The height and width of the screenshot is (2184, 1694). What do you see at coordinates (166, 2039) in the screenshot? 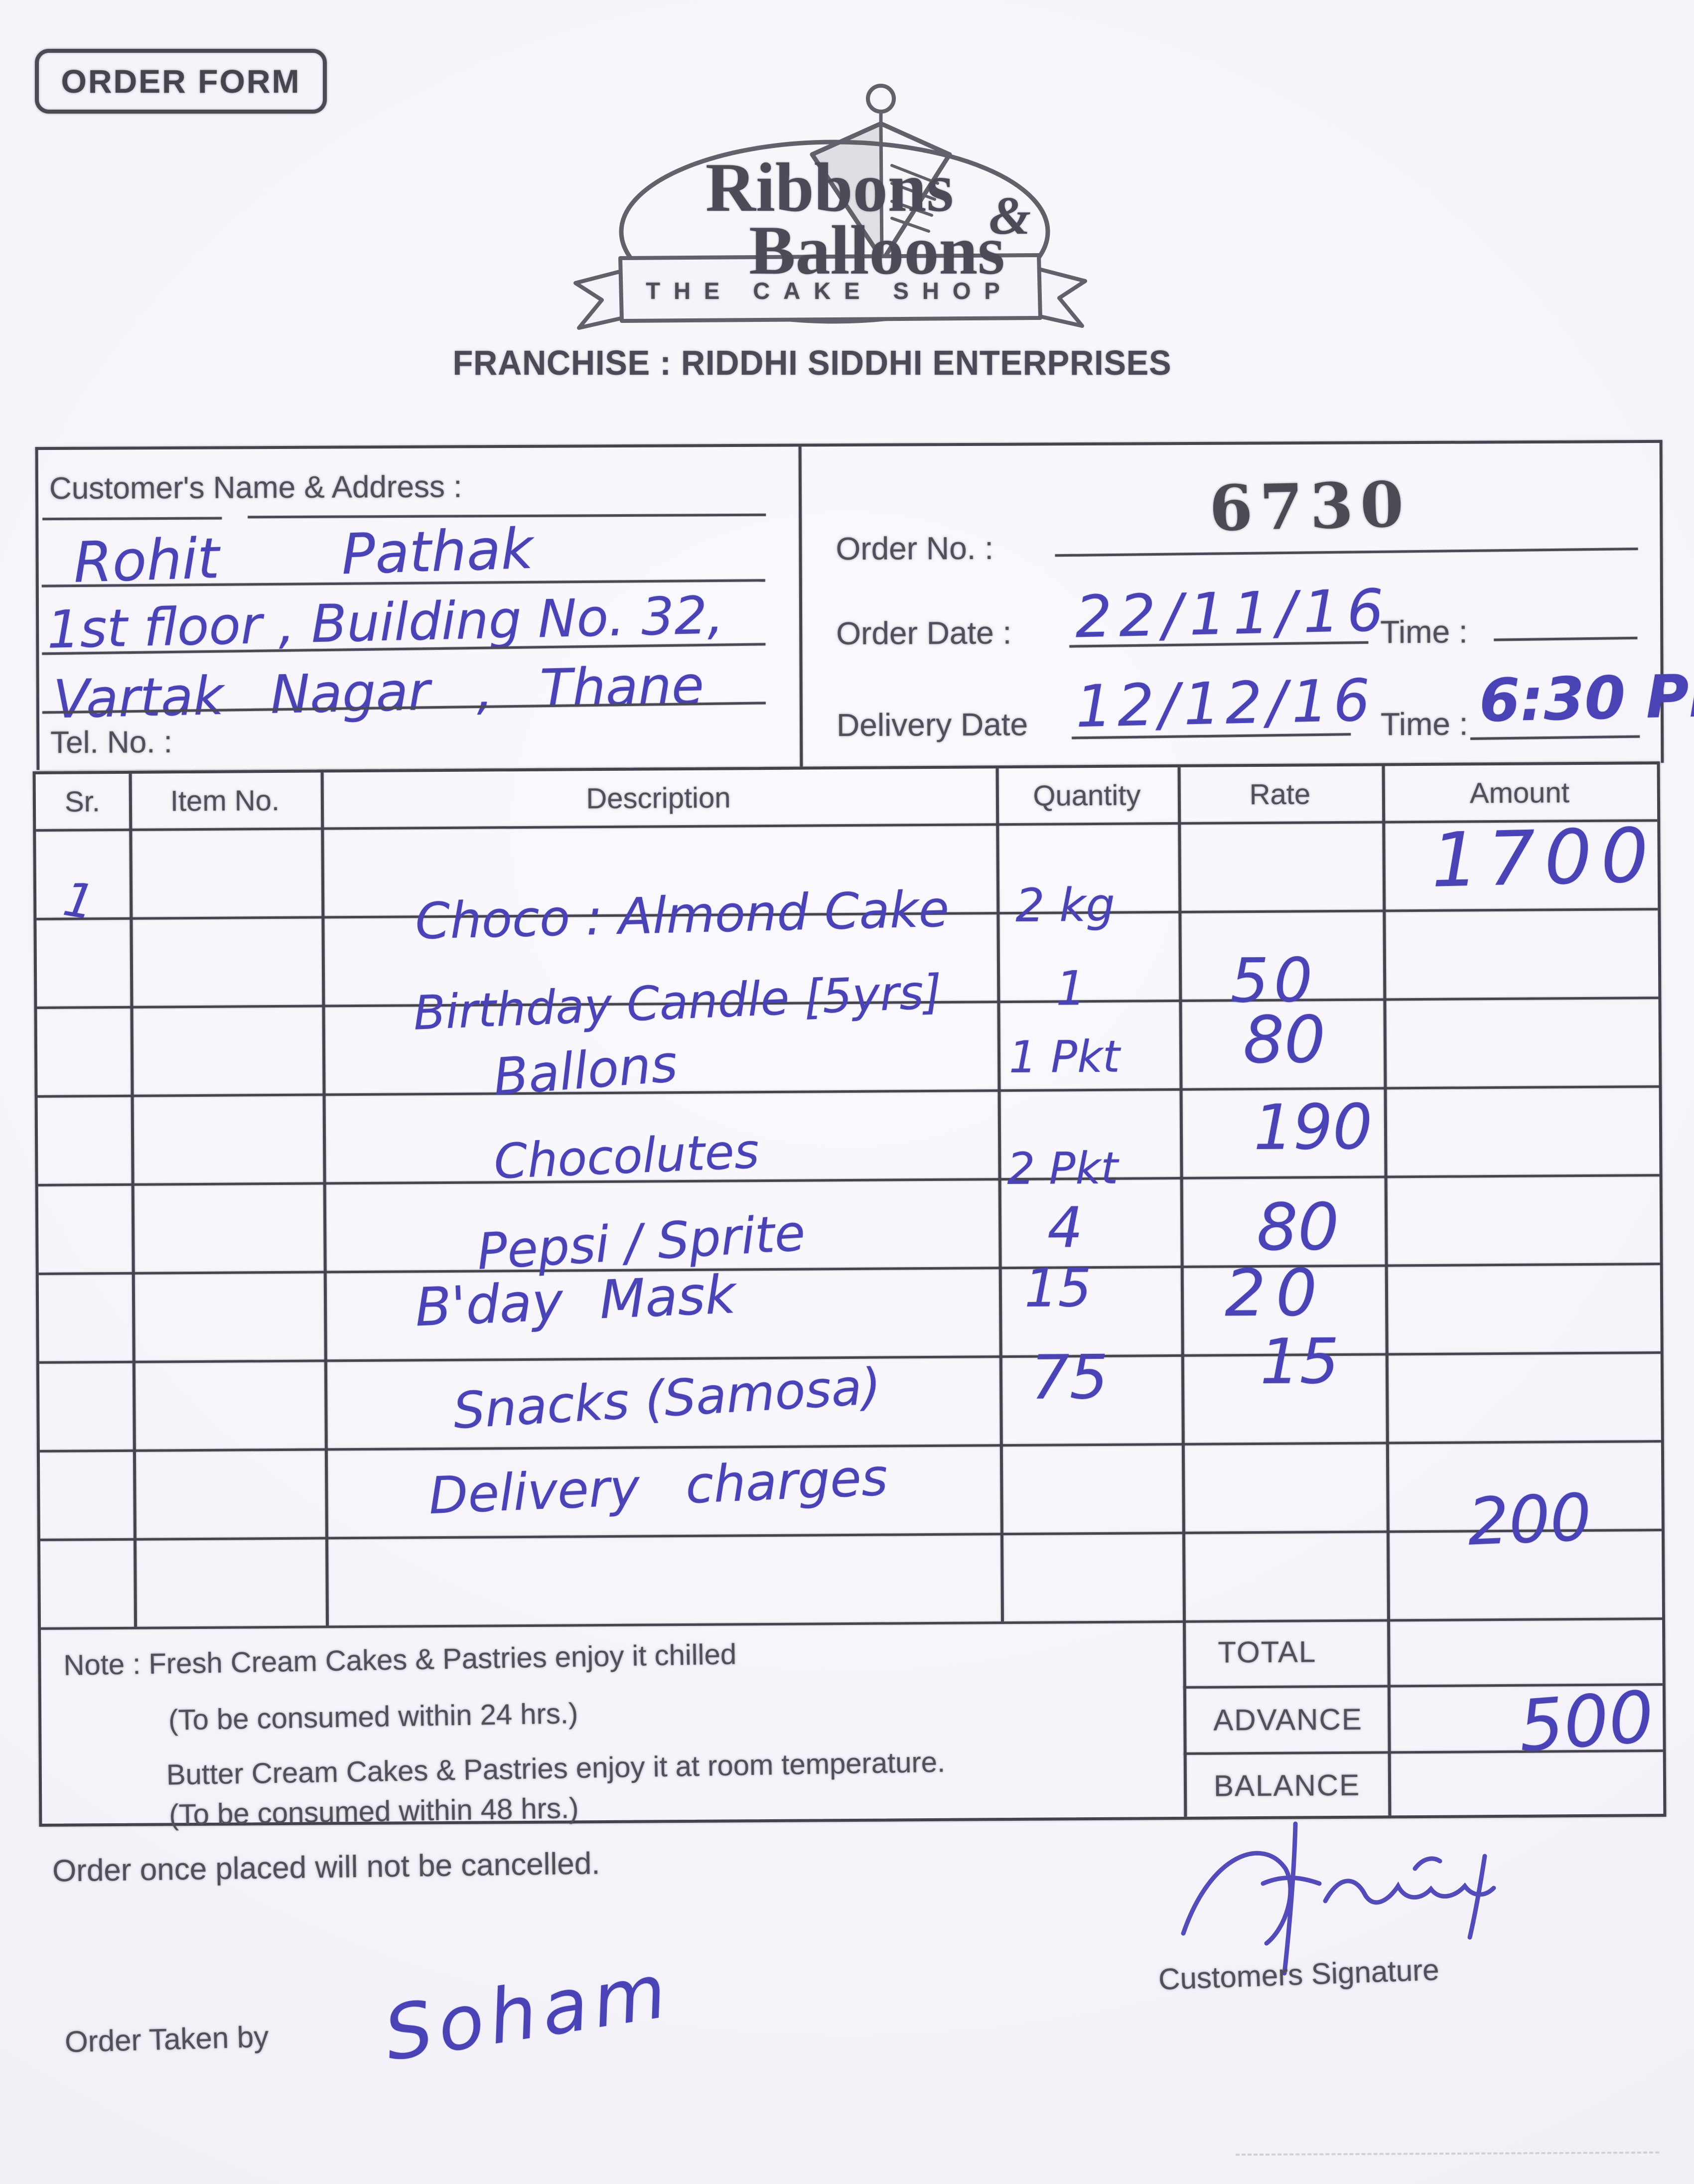
I see `order-taken-by-label: Order Taken by` at bounding box center [166, 2039].